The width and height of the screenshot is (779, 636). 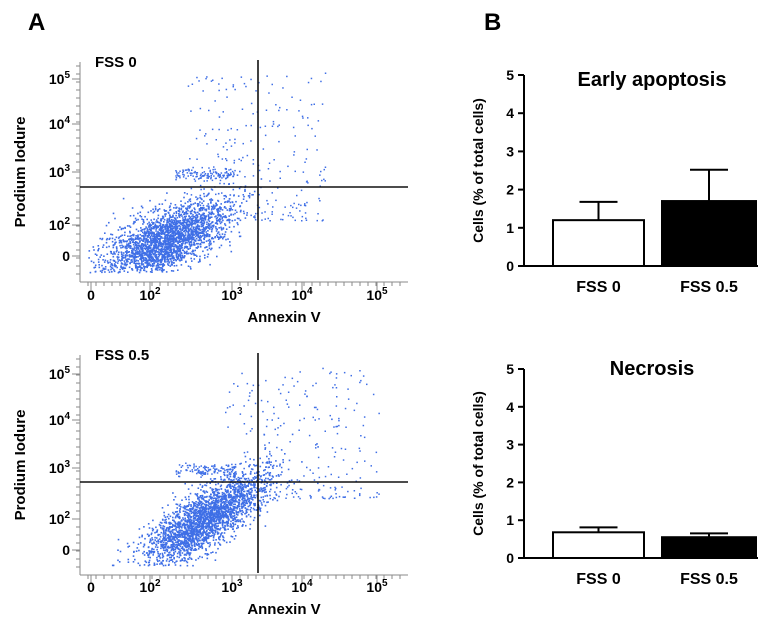 What do you see at coordinates (60, 123) in the screenshot?
I see `y-tick-label: 104` at bounding box center [60, 123].